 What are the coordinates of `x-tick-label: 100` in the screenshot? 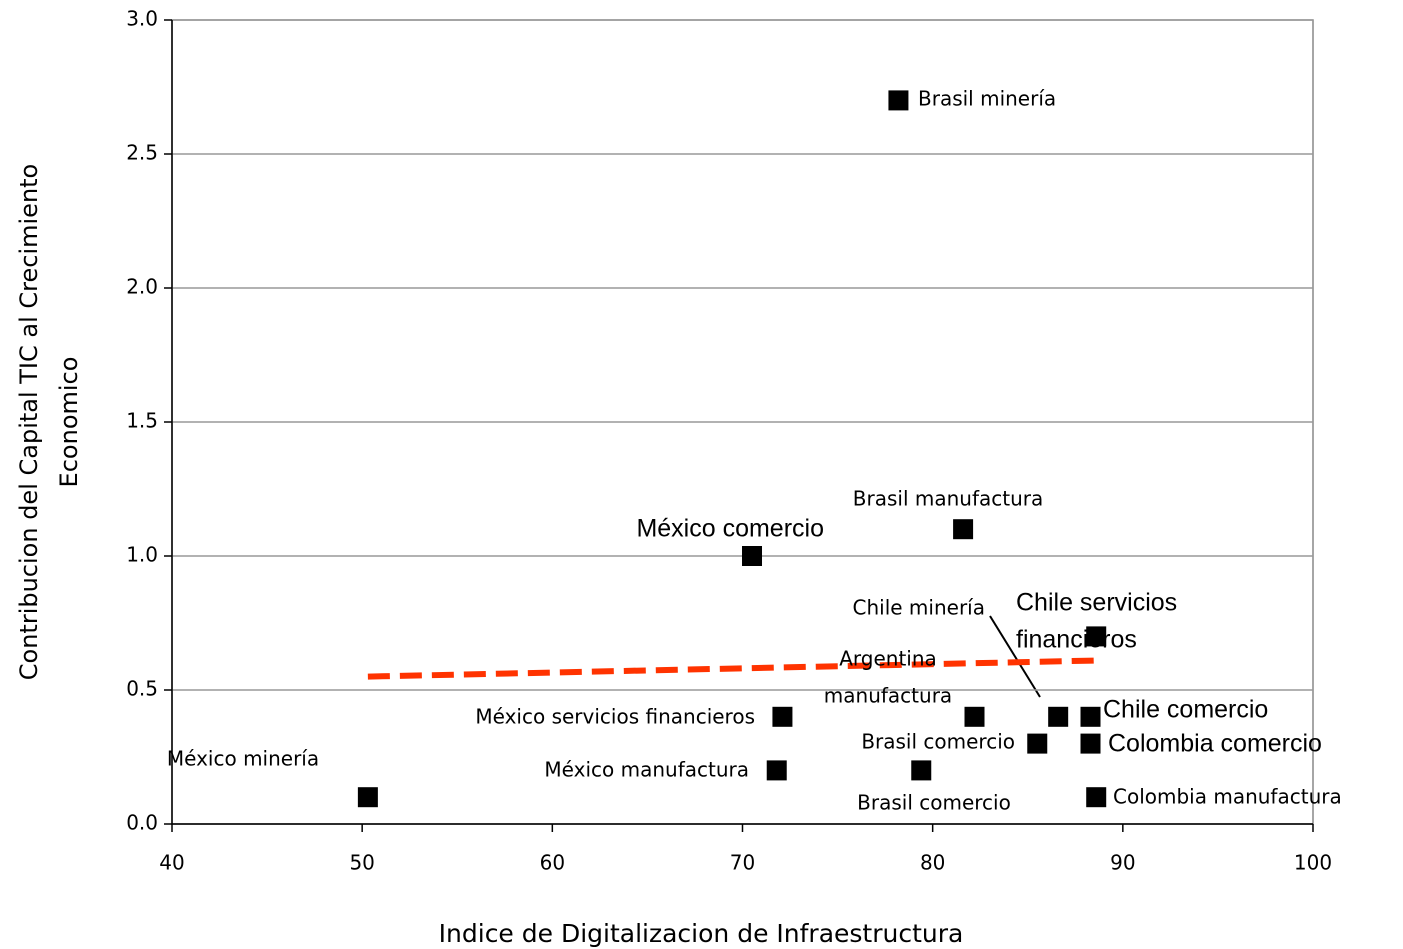 It's located at (1313, 863).